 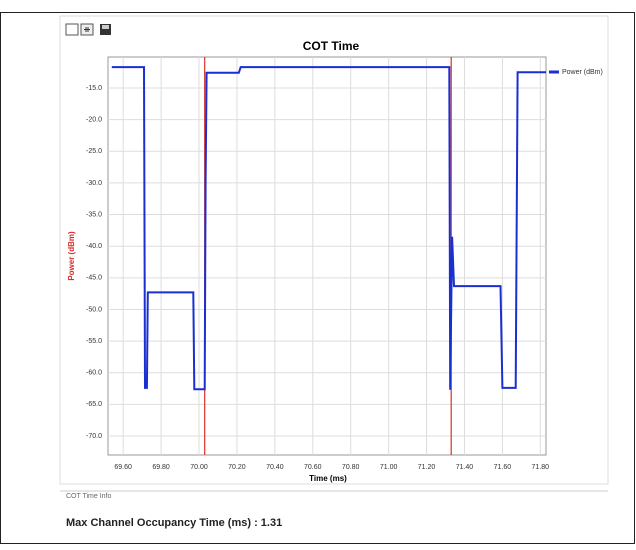 What do you see at coordinates (389, 467) in the screenshot?
I see `x-tick-label: 71.00` at bounding box center [389, 467].